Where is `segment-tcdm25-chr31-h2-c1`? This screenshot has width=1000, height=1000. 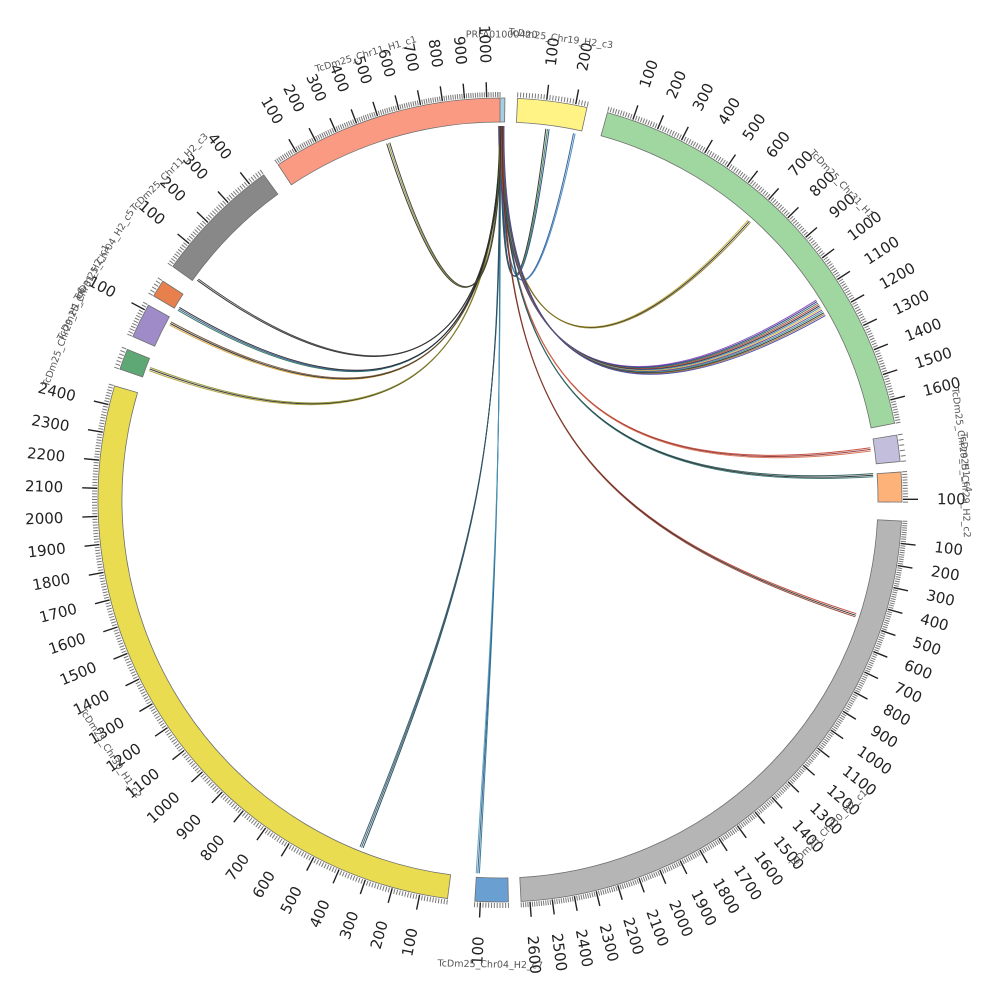 segment-tcdm25-chr31-h2-c1 is located at coordinates (151, 325).